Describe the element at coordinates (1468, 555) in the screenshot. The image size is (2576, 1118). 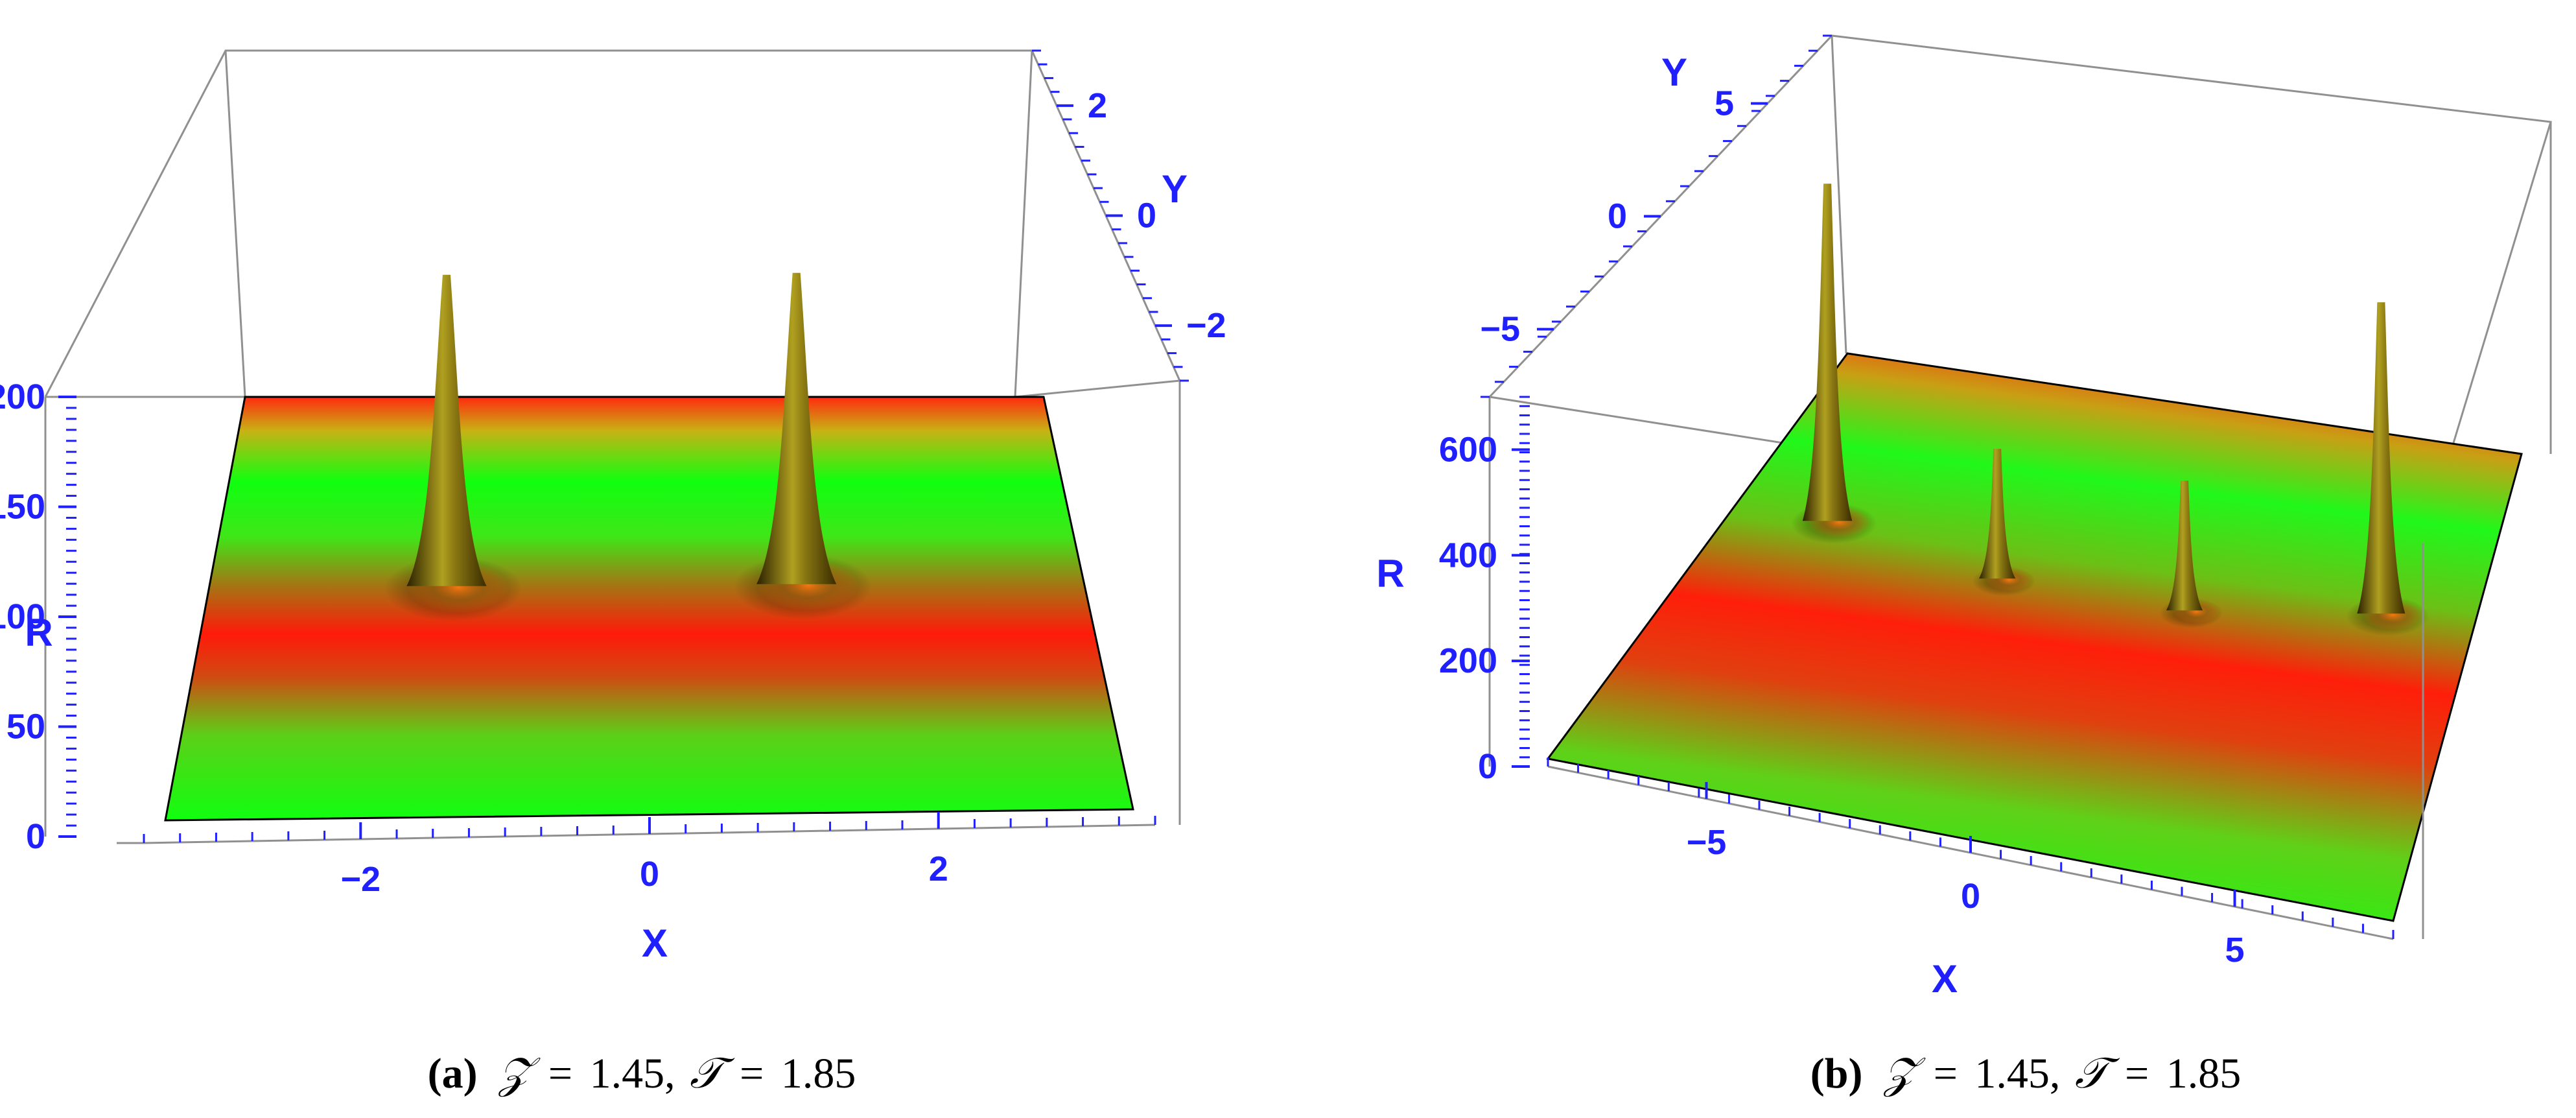
I see `z-tick-label: 400` at that location.